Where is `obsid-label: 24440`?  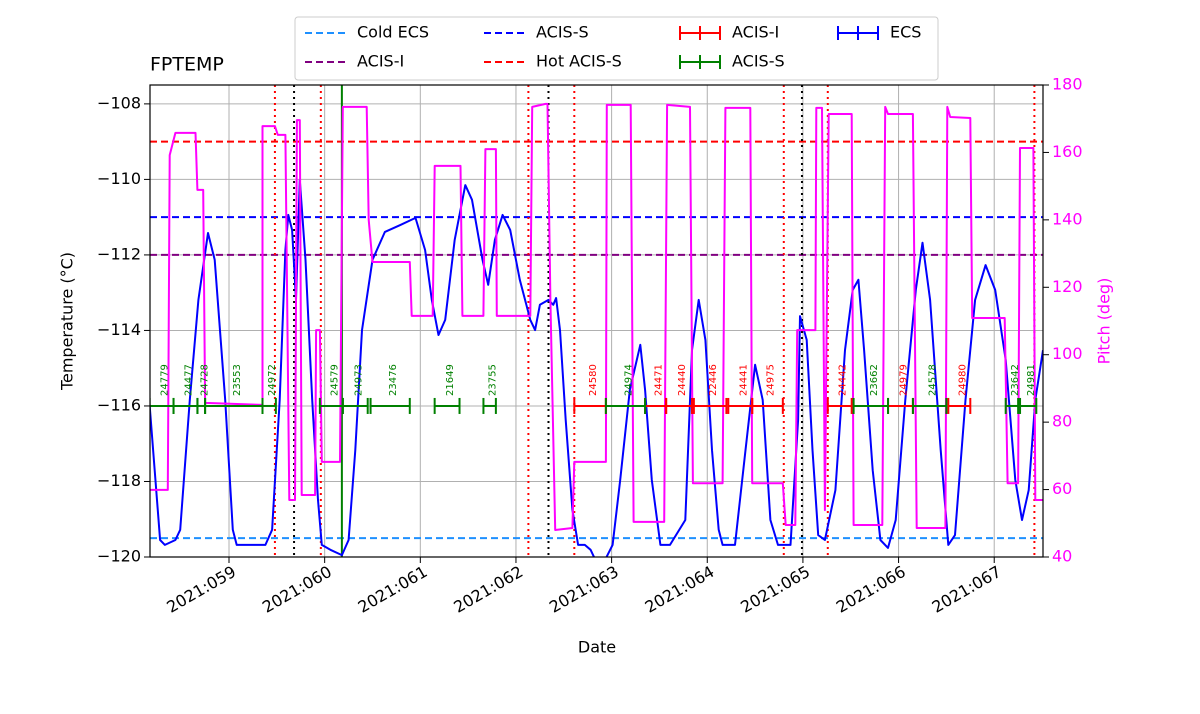
obsid-label: 24440 is located at coordinates (682, 380).